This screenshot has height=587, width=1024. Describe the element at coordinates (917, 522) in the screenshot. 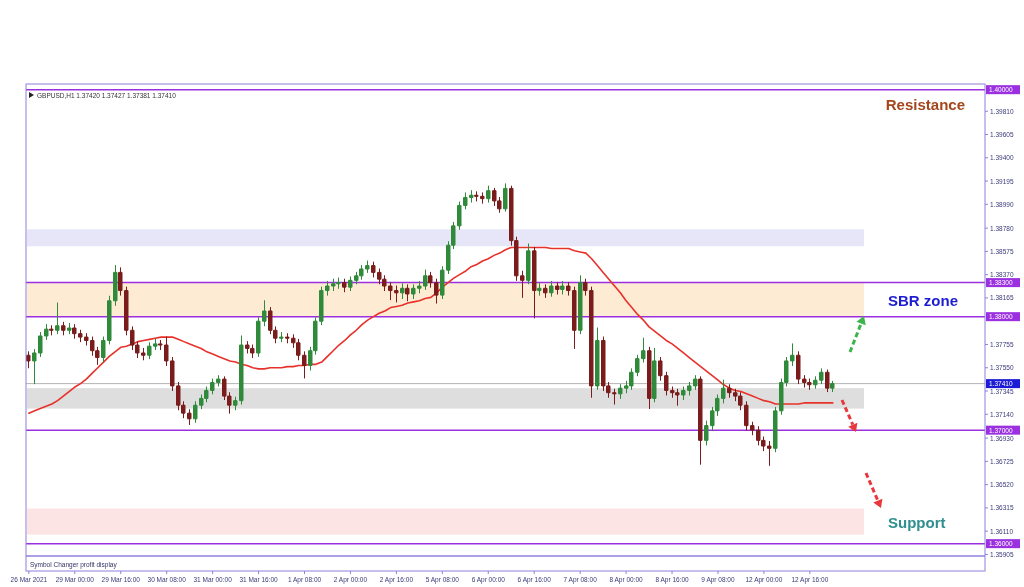

I see `band-label: Support` at that location.